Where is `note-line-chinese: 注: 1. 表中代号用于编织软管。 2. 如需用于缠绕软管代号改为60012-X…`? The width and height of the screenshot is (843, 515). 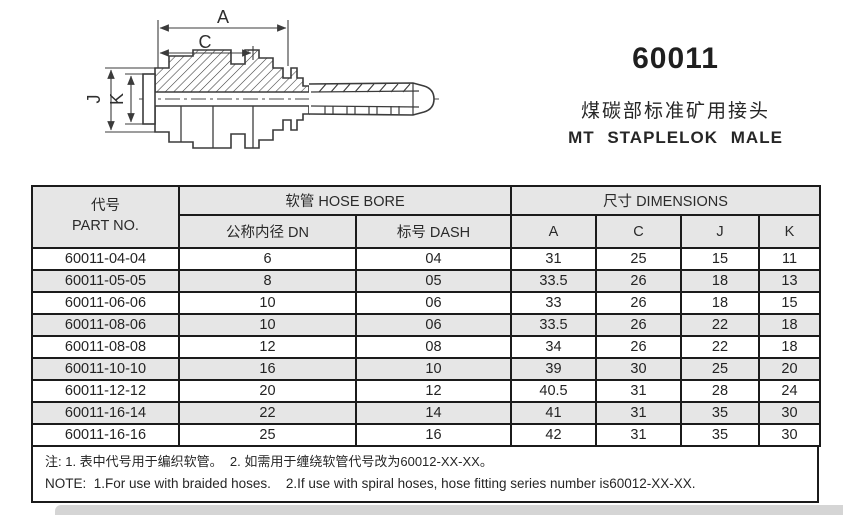
note-line-chinese: 注: 1. 表中代号用于编织软管。 2. 如需用于缠绕软管代号改为60012-X… is located at coordinates (269, 461).